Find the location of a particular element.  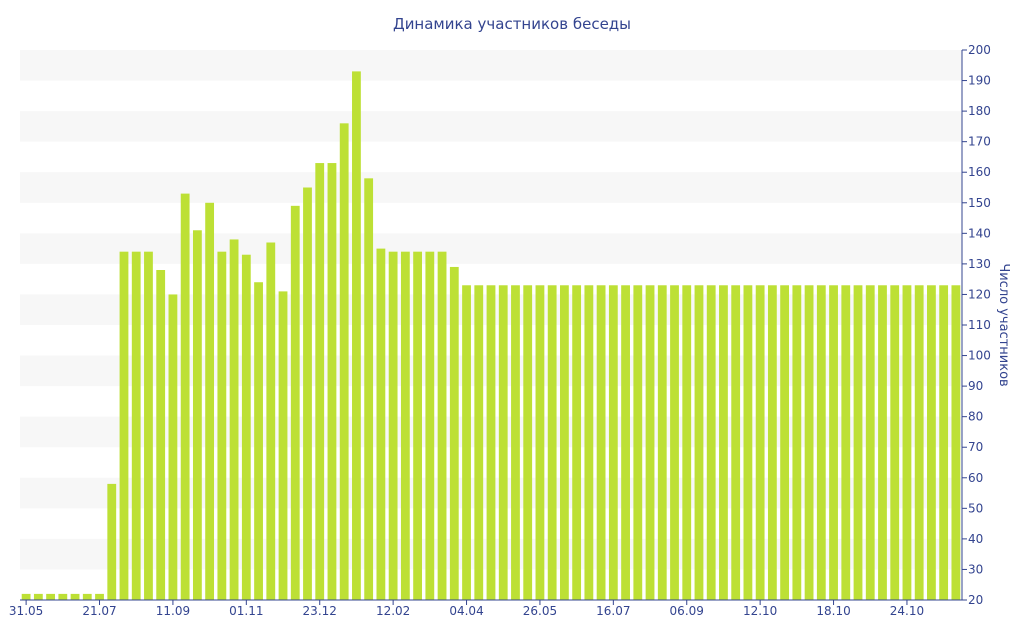

x-tick-label: 01.11 is located at coordinates (246, 611).